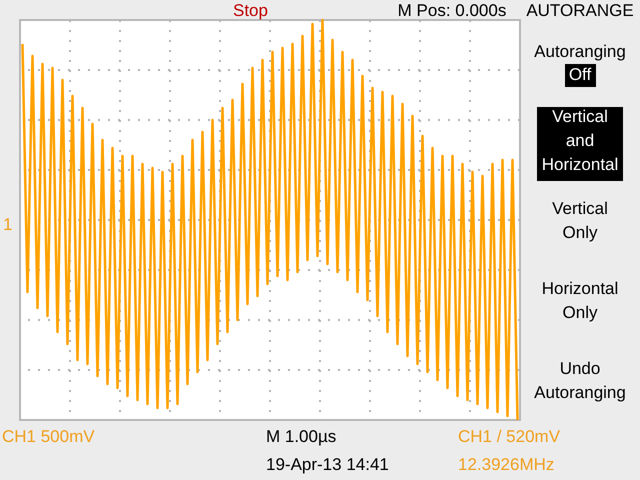  I want to click on text: 12.3926MHz, so click(506, 464).